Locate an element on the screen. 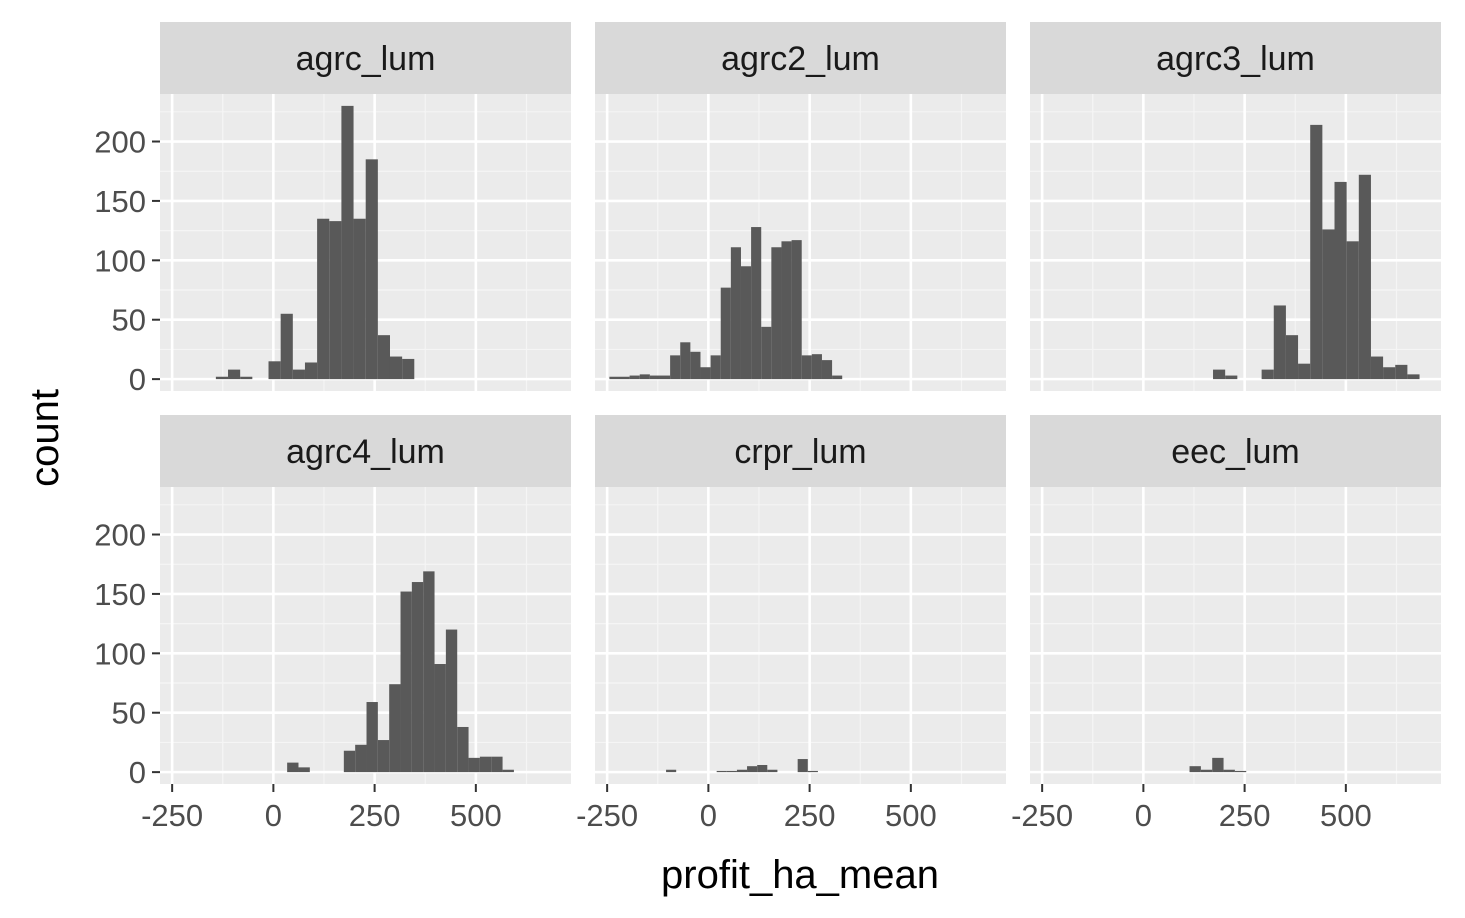 Image resolution: width=1465 pixels, height=918 pixels. facet-strip-agrc4-lum is located at coordinates (365, 451).